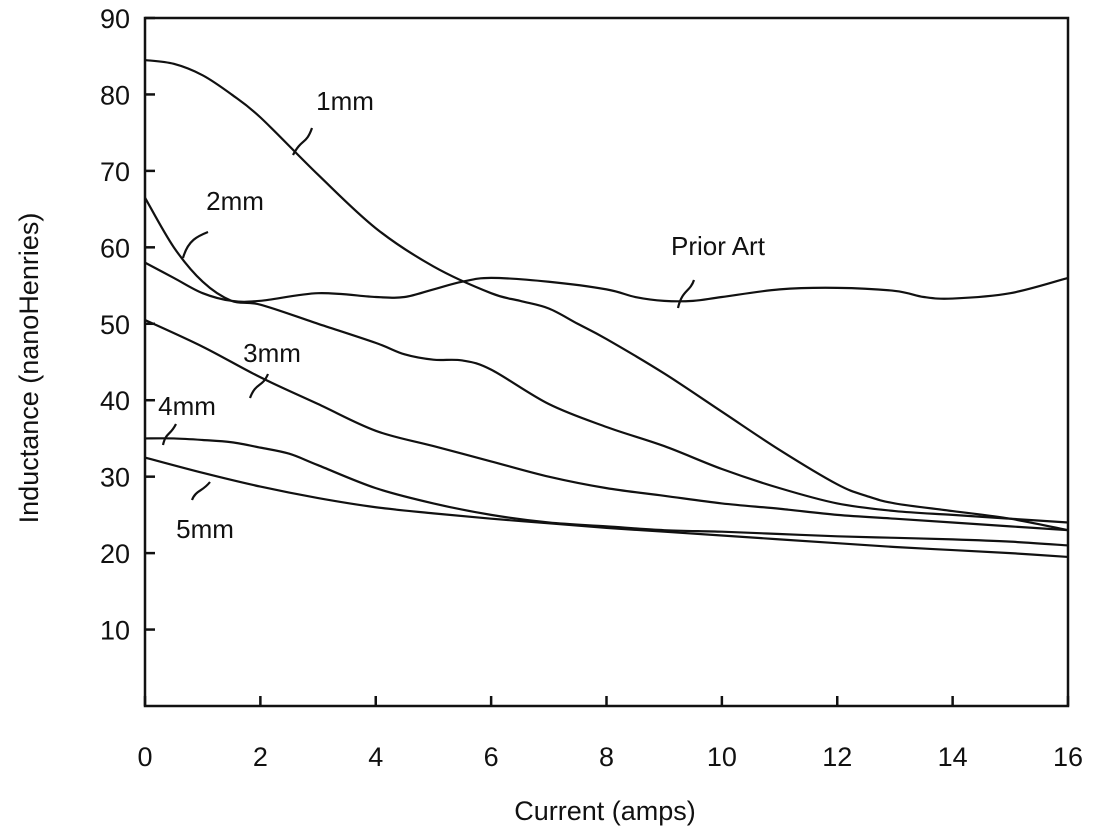 This screenshot has width=1093, height=832. Describe the element at coordinates (235, 201) in the screenshot. I see `series-label-2mm: 2mm` at that location.